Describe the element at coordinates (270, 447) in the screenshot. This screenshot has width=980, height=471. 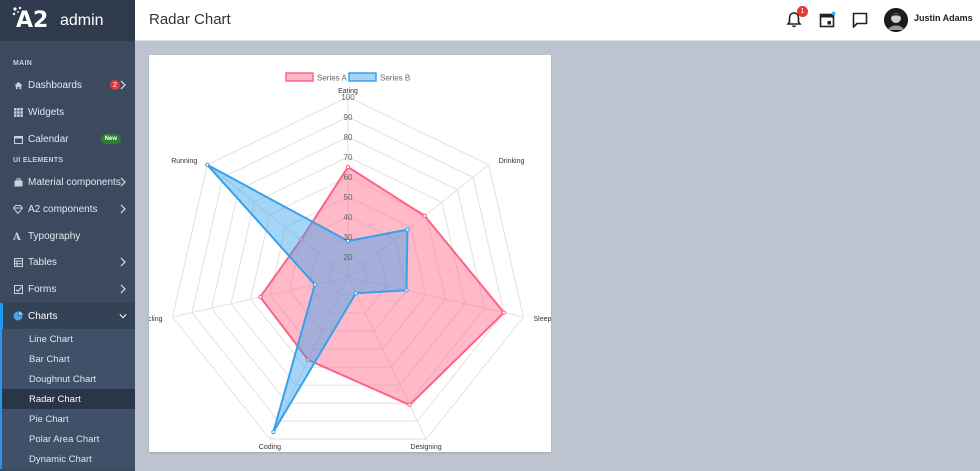
I see `category-label-coding: Coding` at that location.